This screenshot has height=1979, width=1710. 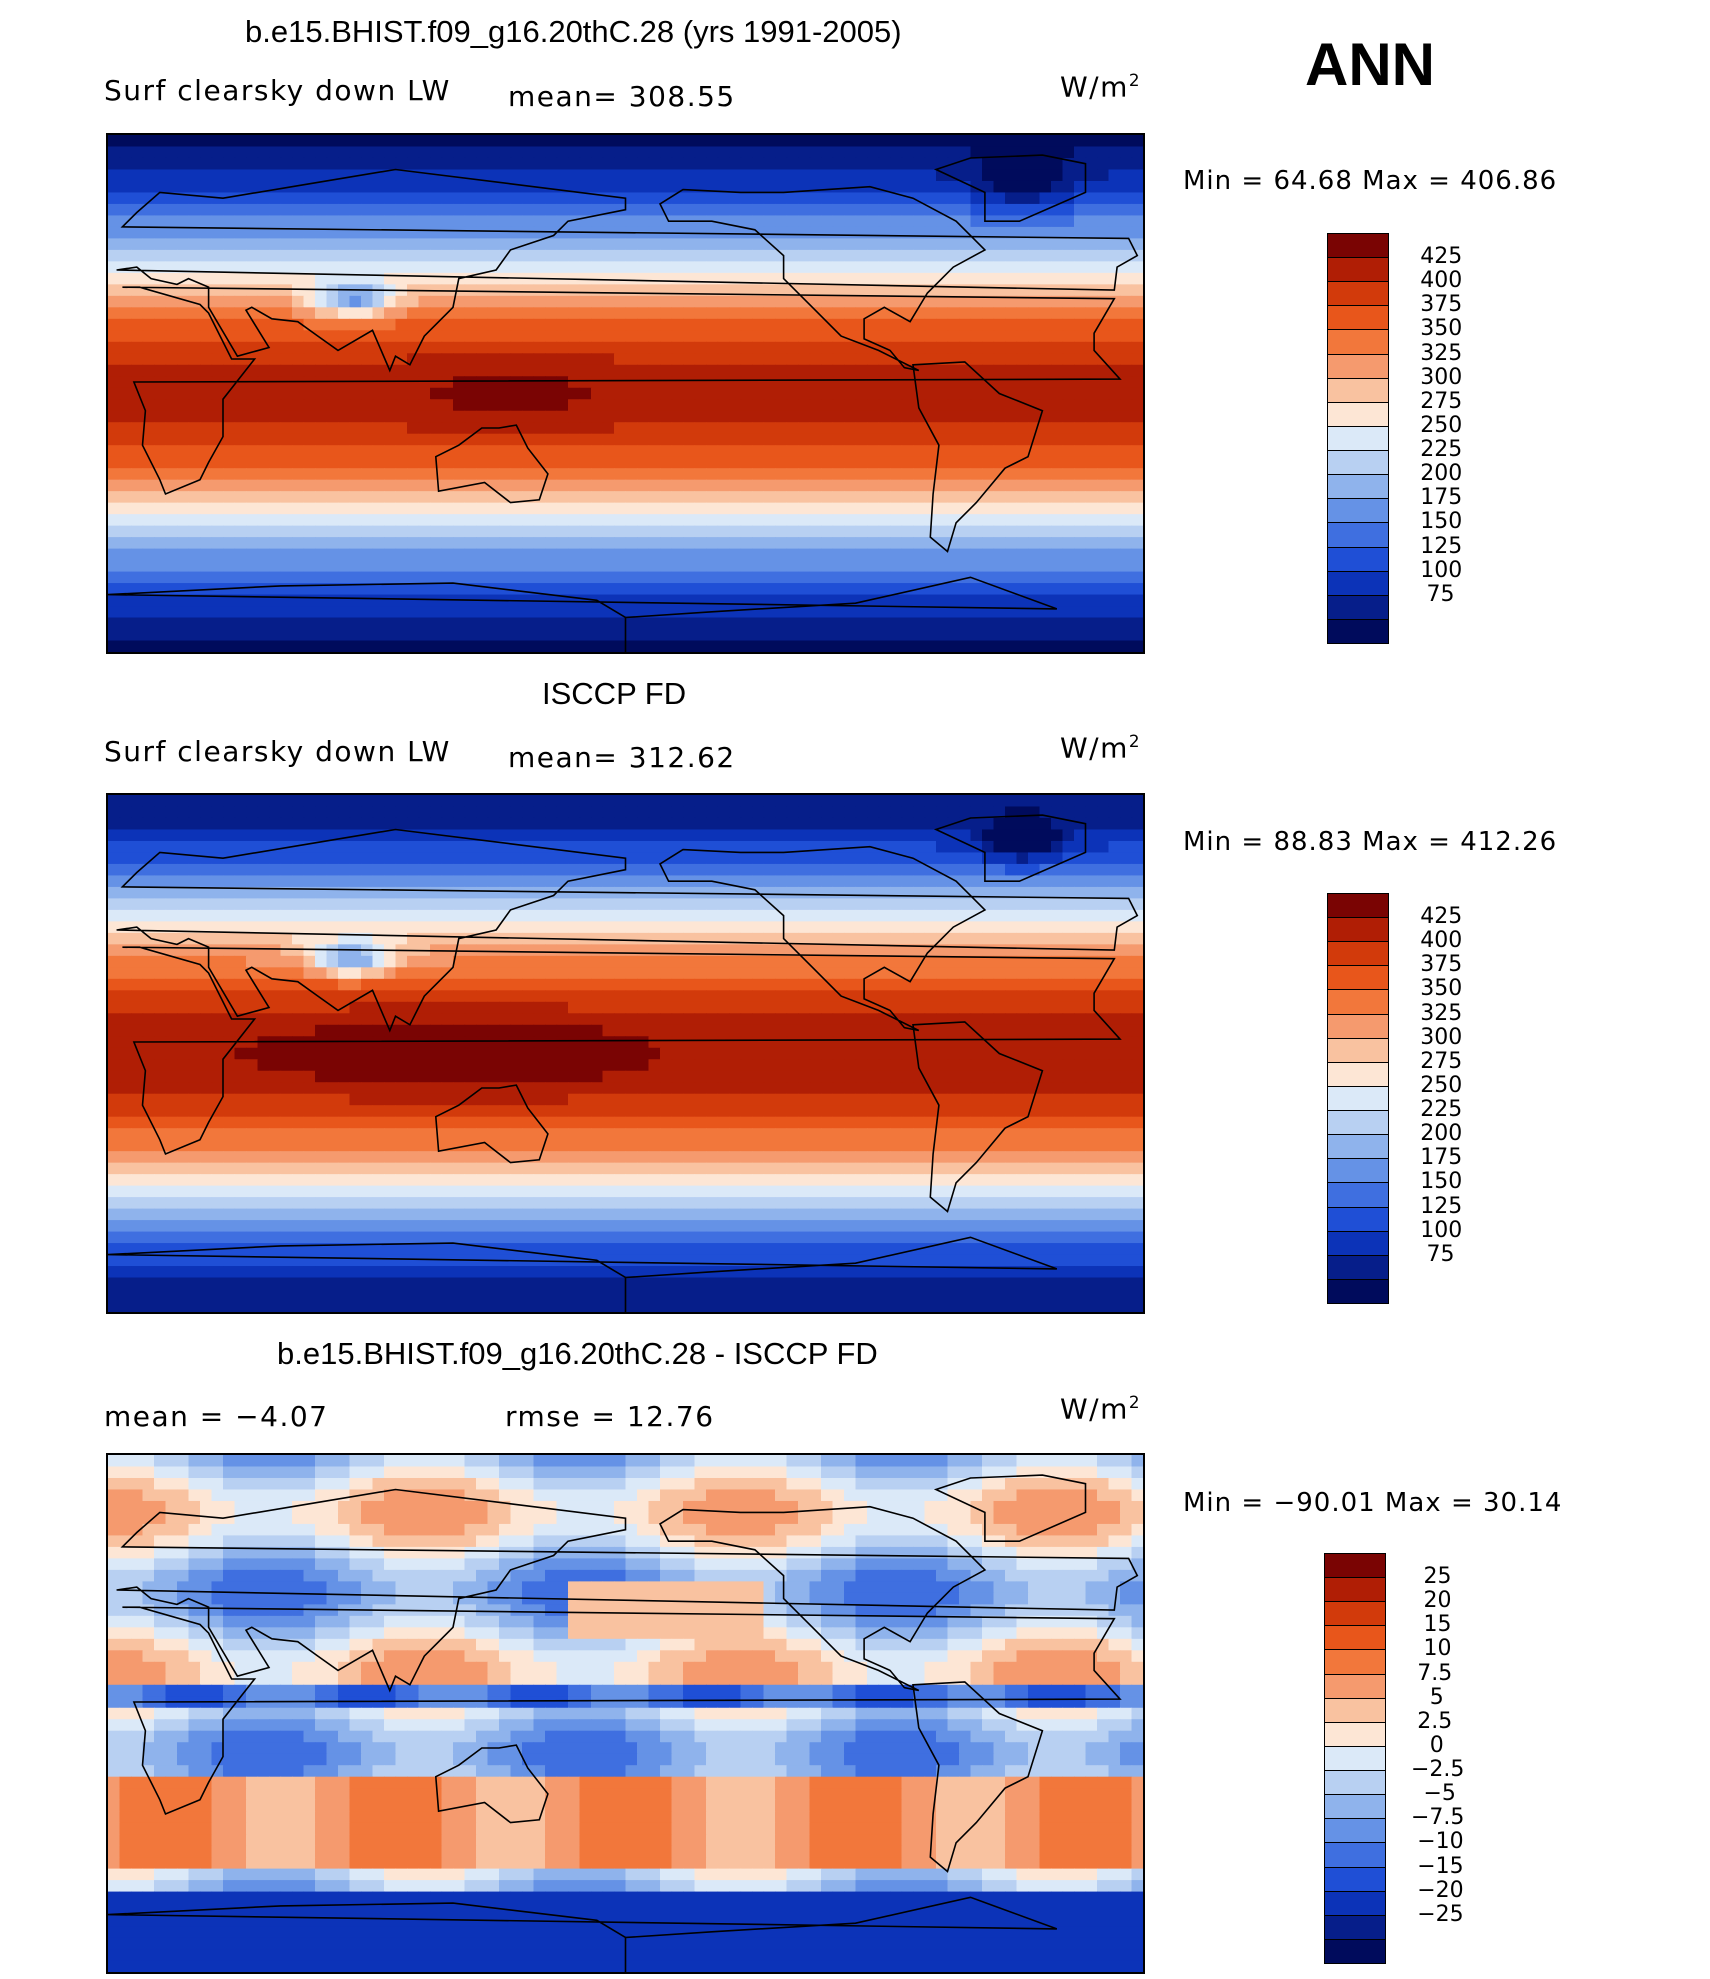 I want to click on colorbar-tick-label: 250, so click(x=1441, y=425).